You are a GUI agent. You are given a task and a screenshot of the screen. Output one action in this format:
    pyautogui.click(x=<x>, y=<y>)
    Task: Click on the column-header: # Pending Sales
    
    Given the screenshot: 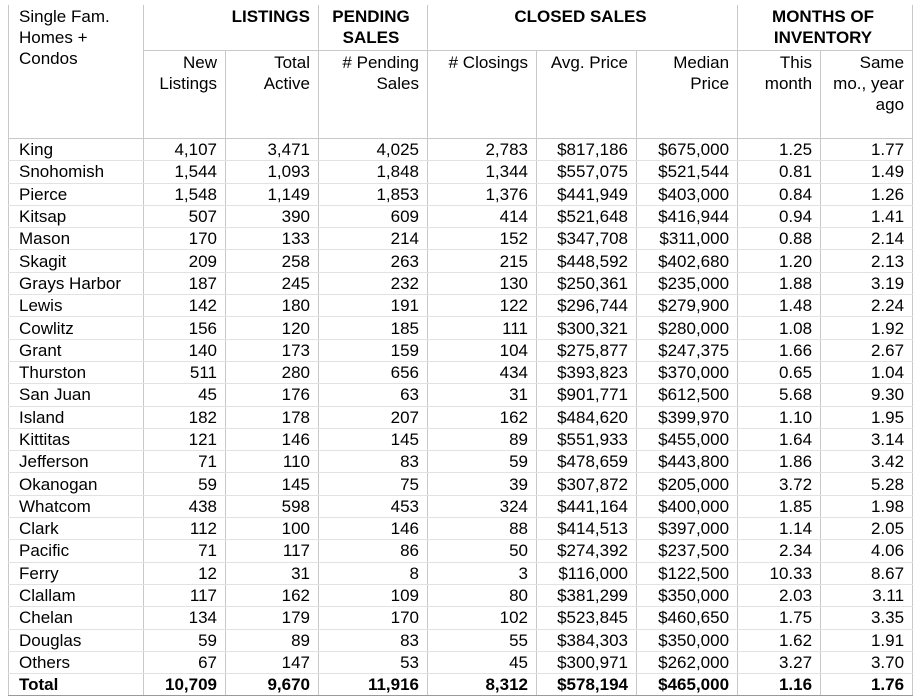 What is the action you would take?
    pyautogui.click(x=373, y=94)
    